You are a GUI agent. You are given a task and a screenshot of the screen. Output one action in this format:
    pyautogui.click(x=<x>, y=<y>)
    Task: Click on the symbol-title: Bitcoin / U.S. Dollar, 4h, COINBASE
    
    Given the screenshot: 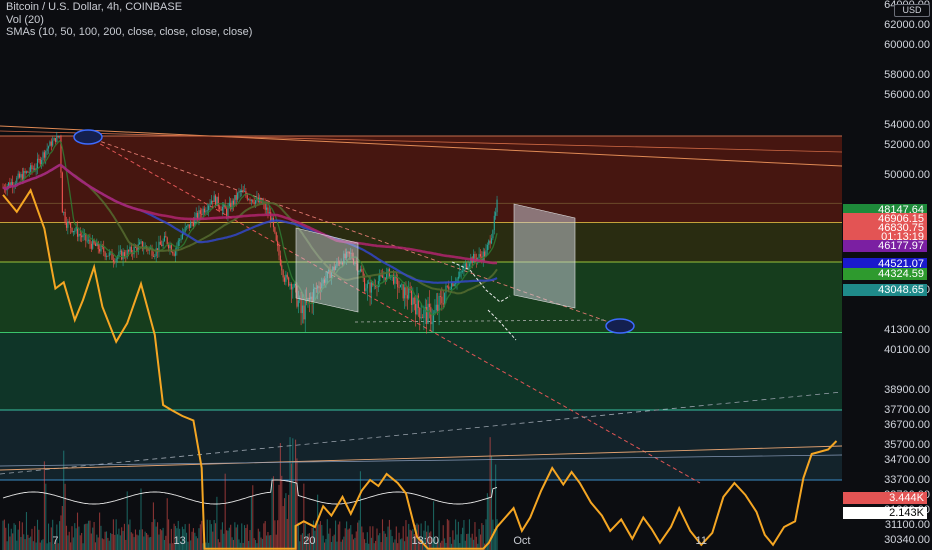 What is the action you would take?
    pyautogui.click(x=94, y=7)
    